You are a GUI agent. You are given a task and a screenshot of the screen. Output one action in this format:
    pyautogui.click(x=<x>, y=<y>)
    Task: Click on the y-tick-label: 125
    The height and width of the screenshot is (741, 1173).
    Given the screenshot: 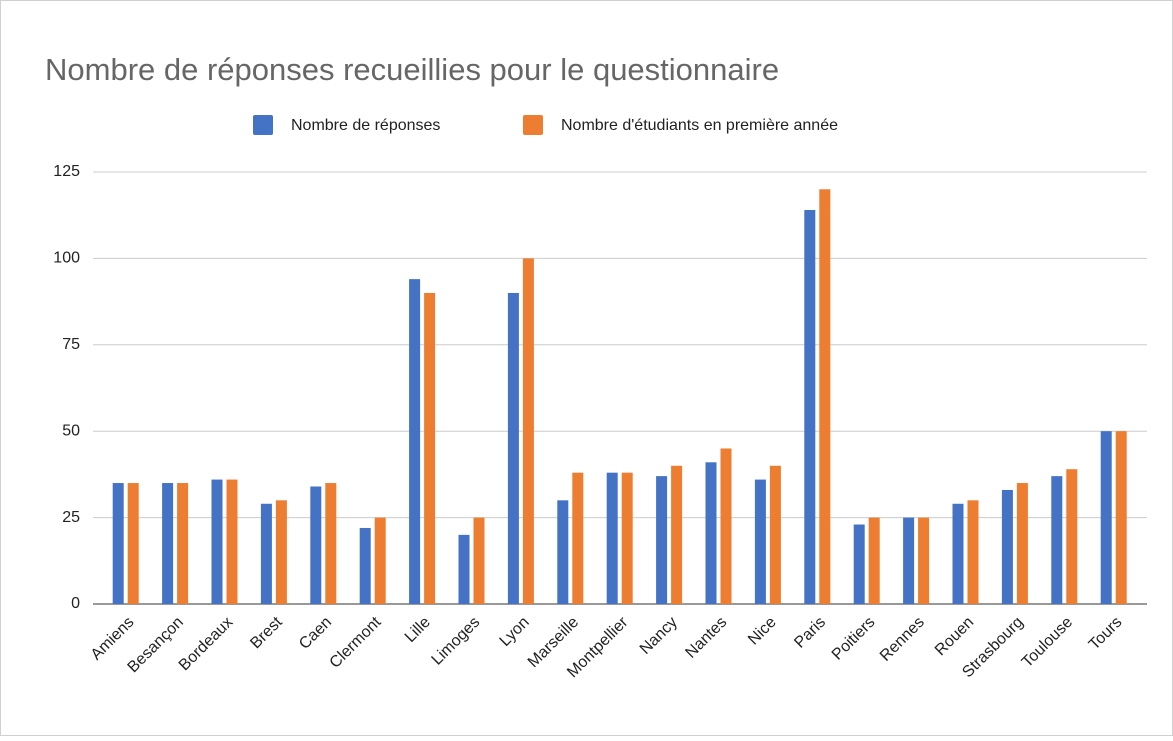 What is the action you would take?
    pyautogui.click(x=66, y=171)
    